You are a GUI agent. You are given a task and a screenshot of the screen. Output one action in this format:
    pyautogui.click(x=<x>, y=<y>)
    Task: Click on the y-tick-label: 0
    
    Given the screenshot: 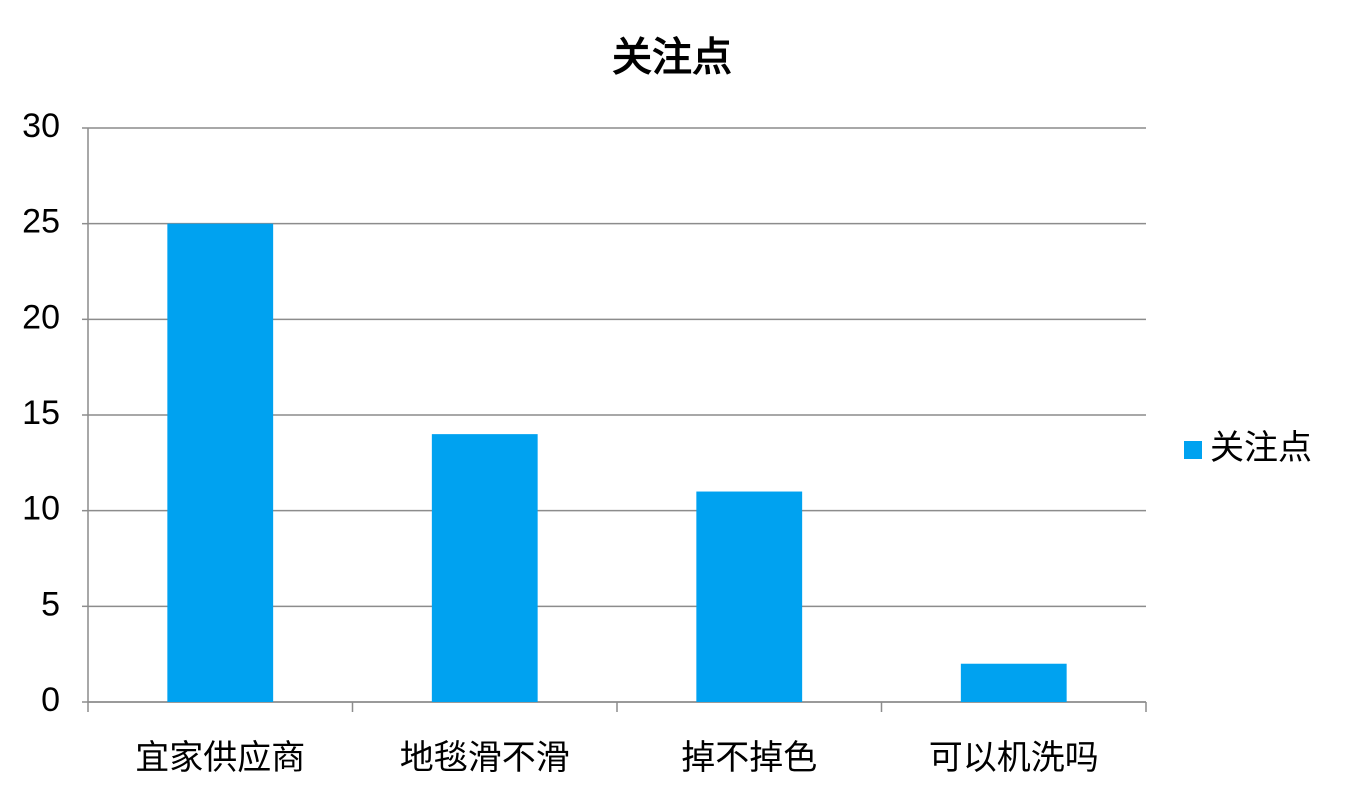 What is the action you would take?
    pyautogui.click(x=50, y=700)
    